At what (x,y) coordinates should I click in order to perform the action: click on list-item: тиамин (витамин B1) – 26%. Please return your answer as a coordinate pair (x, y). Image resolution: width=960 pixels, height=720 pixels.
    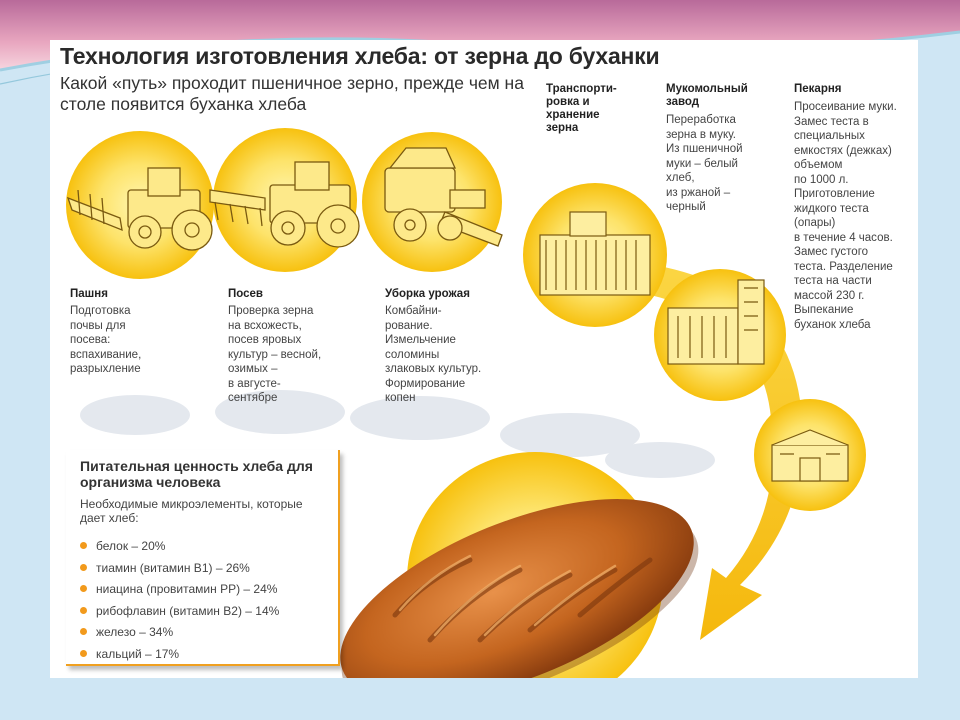
    Looking at the image, I should click on (179, 569).